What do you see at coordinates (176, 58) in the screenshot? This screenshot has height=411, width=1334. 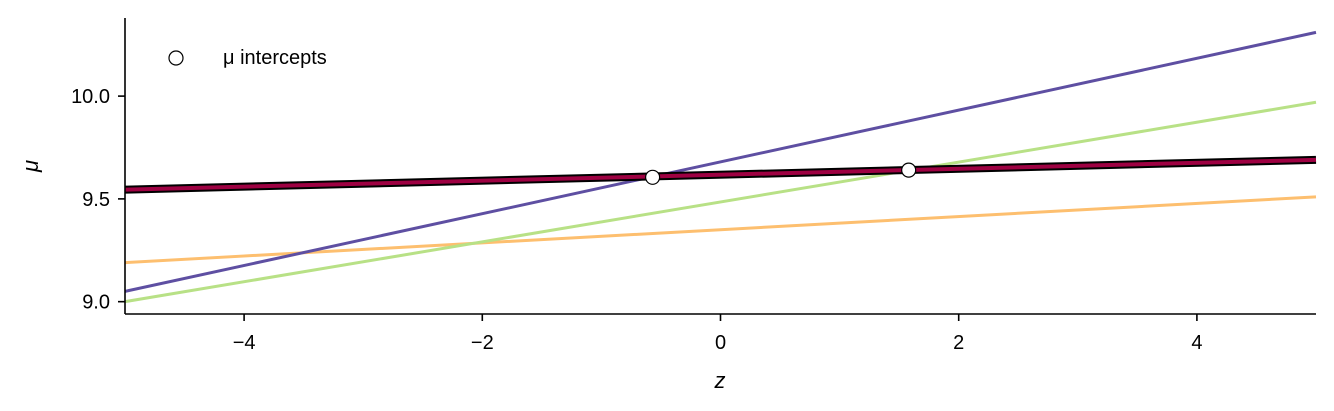 I see `legend-marker` at bounding box center [176, 58].